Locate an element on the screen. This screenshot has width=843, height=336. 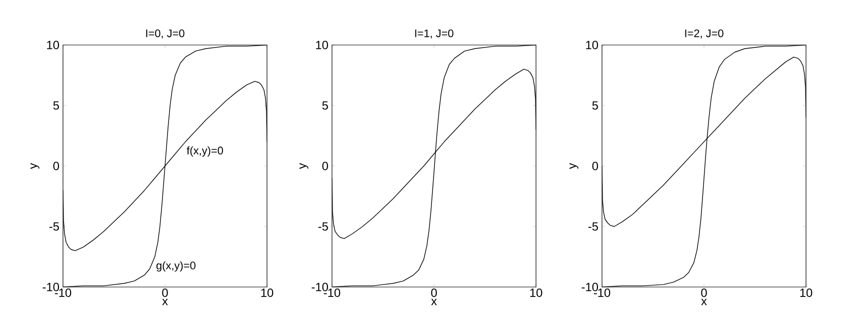
chart-title: I=1, J=0 is located at coordinates (434, 34).